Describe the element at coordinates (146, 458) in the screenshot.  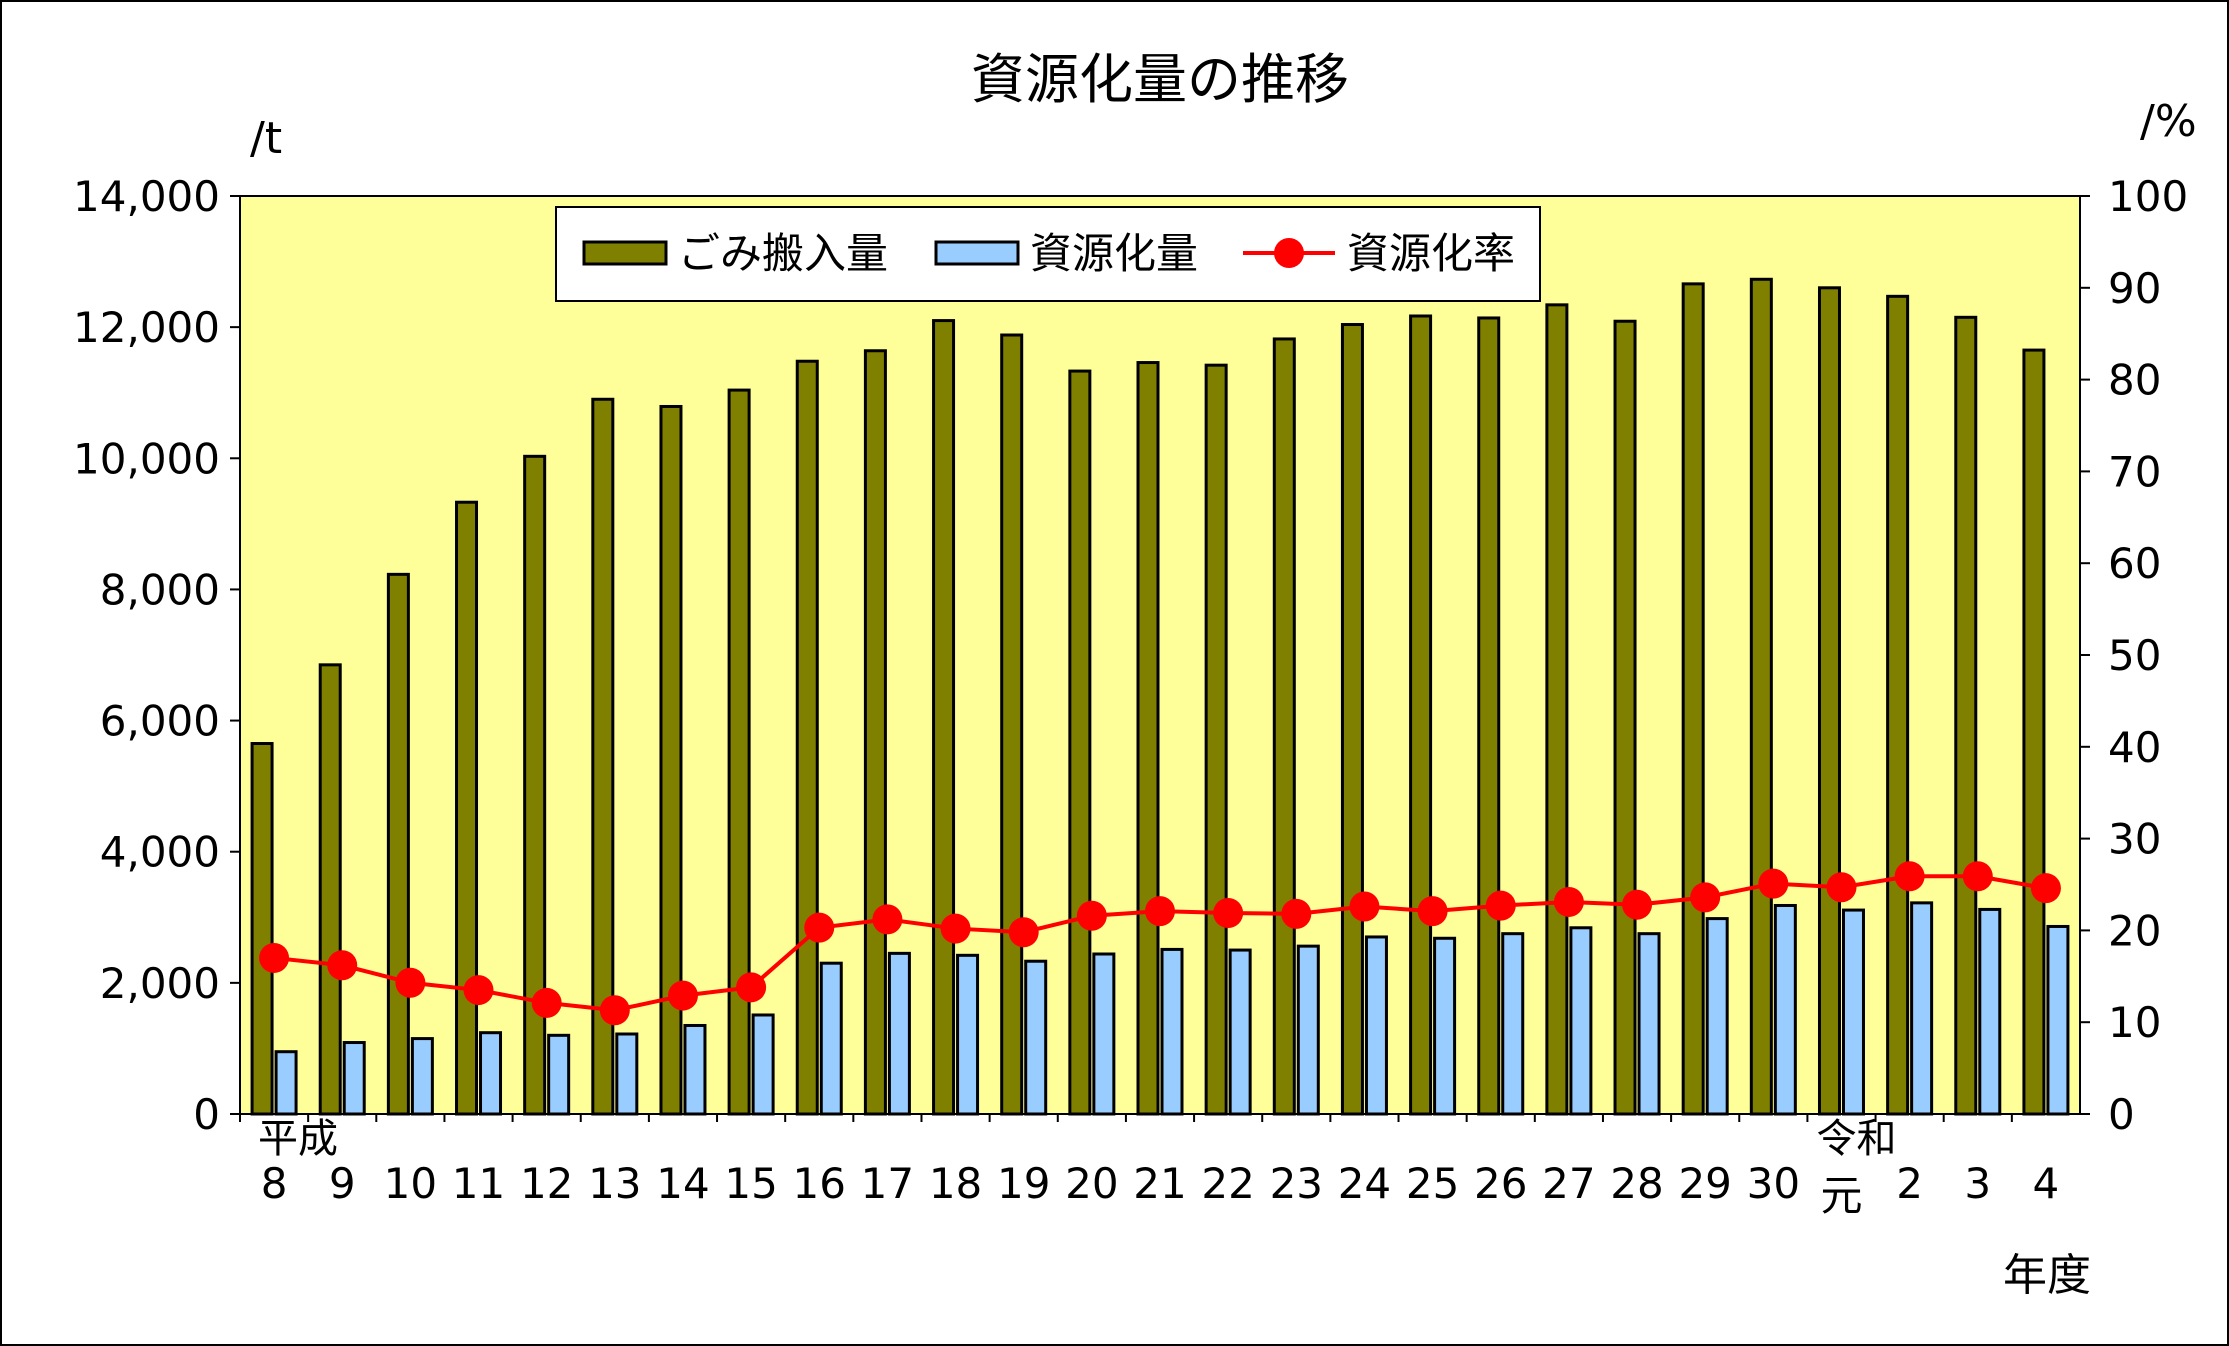
I see `left-tick-label: 10,000` at that location.